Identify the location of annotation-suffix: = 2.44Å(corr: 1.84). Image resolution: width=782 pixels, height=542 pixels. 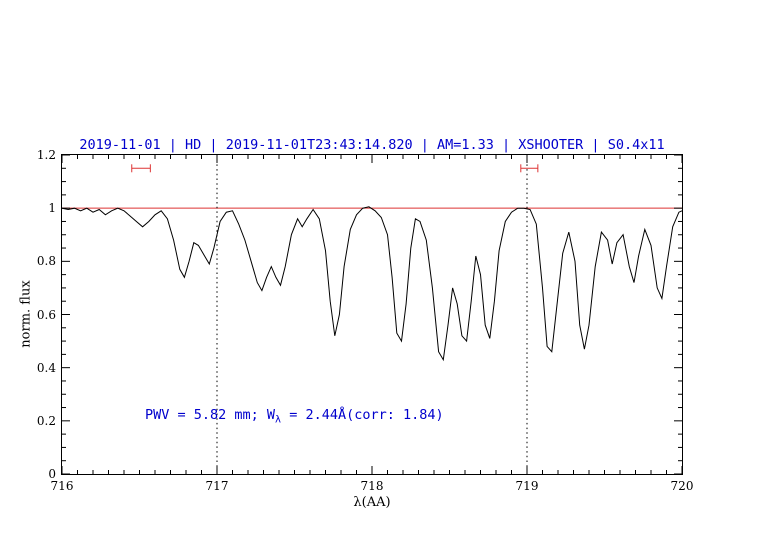
(362, 415).